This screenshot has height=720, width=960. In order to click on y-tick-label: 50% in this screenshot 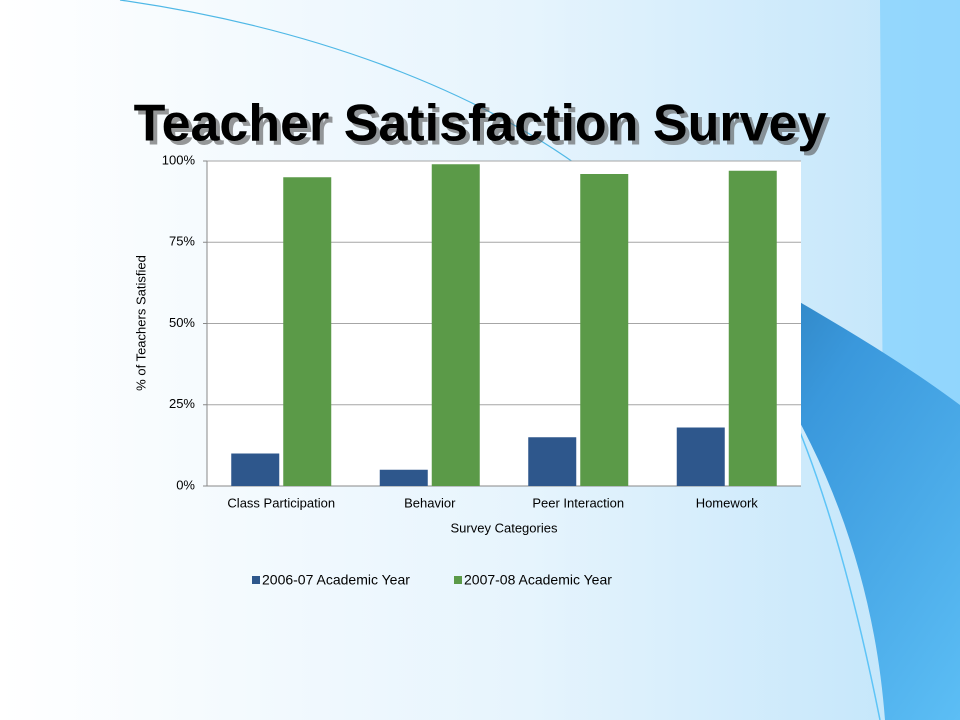, I will do `click(182, 322)`.